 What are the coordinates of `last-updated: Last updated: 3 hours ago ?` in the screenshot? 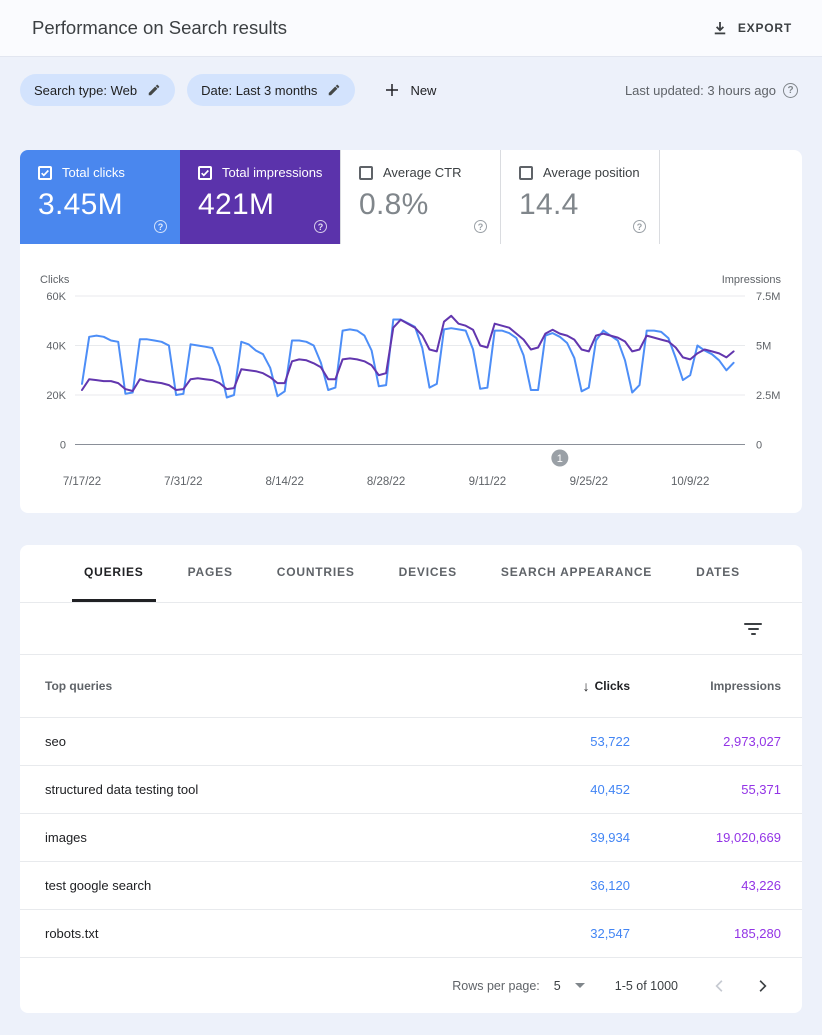 It's located at (711, 90).